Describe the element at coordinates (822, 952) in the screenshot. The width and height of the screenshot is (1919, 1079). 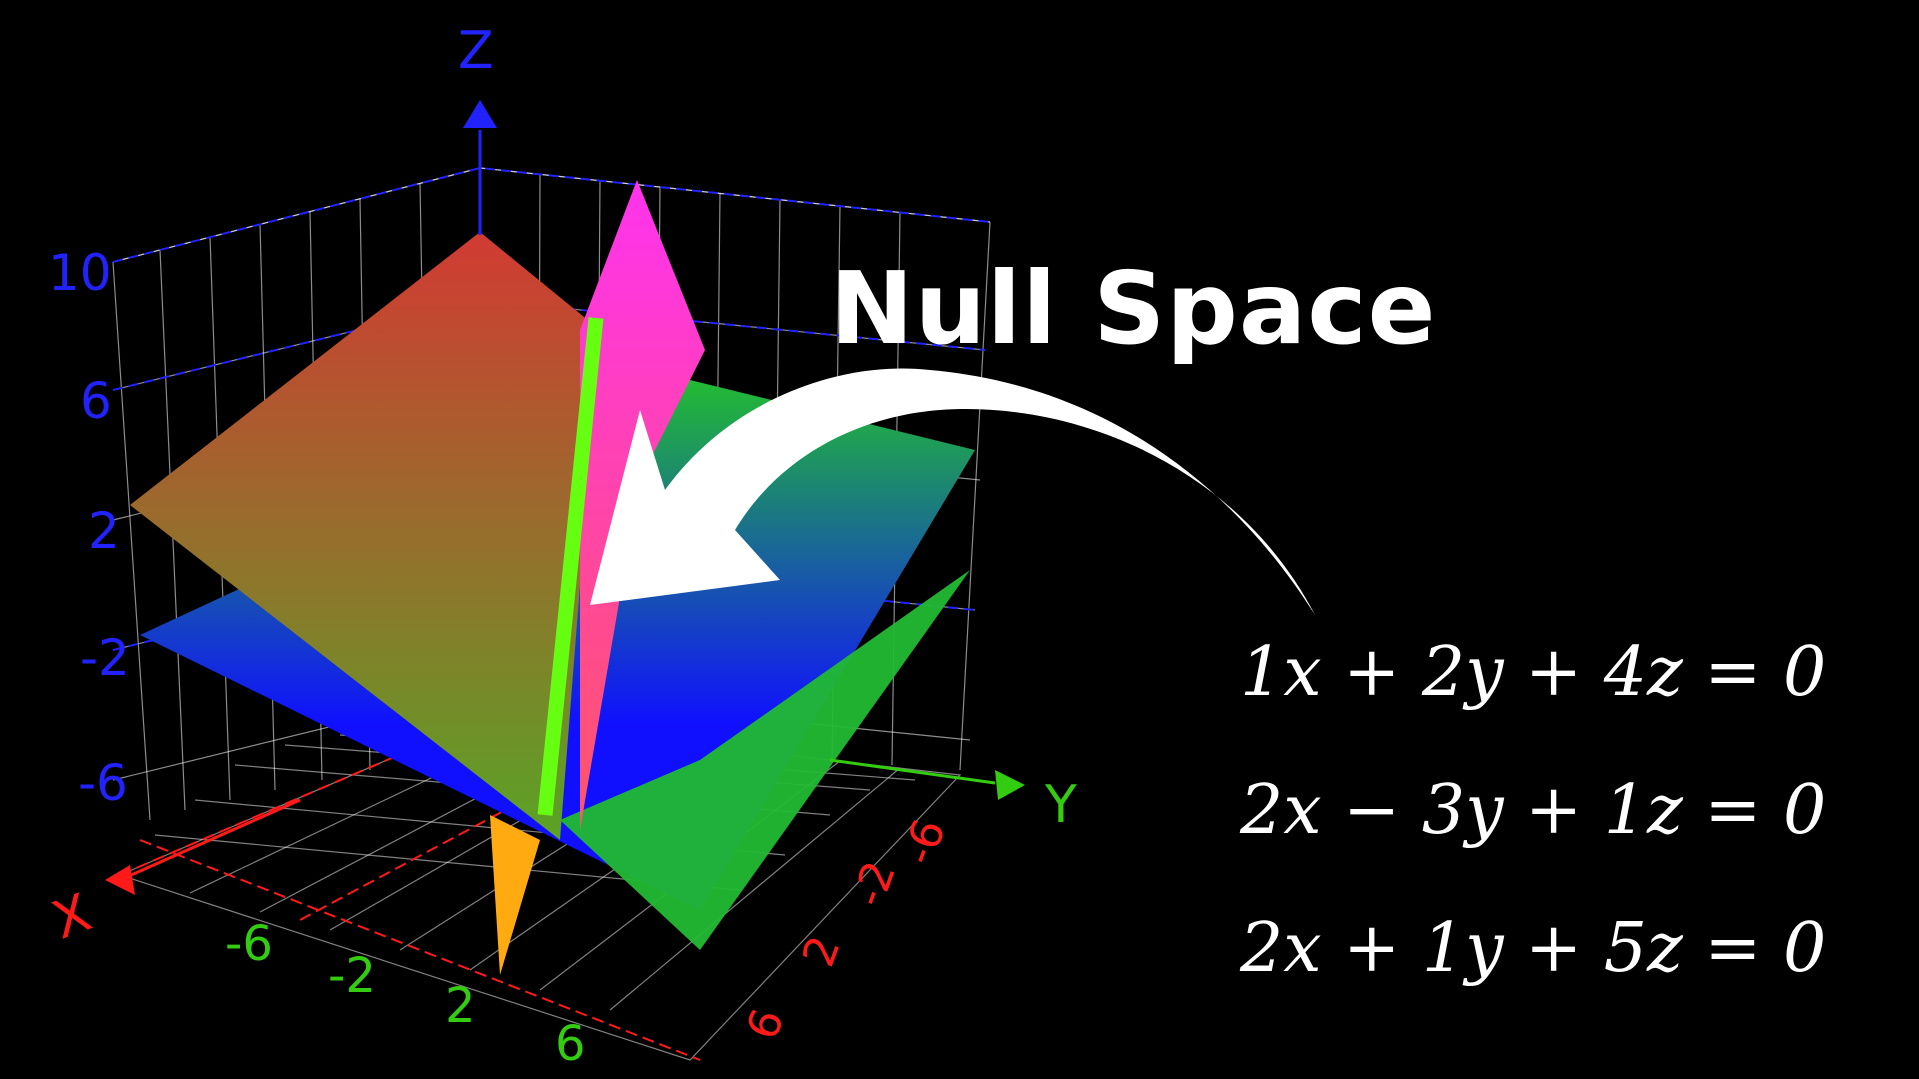
I see `x-tick-label: 2` at that location.